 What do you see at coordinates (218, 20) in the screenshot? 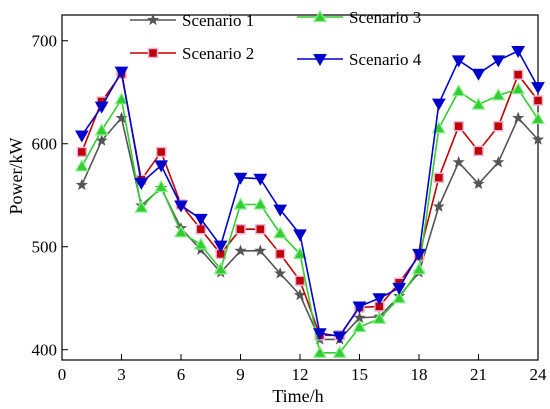
I see `legend-label-1: Scenario 1` at bounding box center [218, 20].